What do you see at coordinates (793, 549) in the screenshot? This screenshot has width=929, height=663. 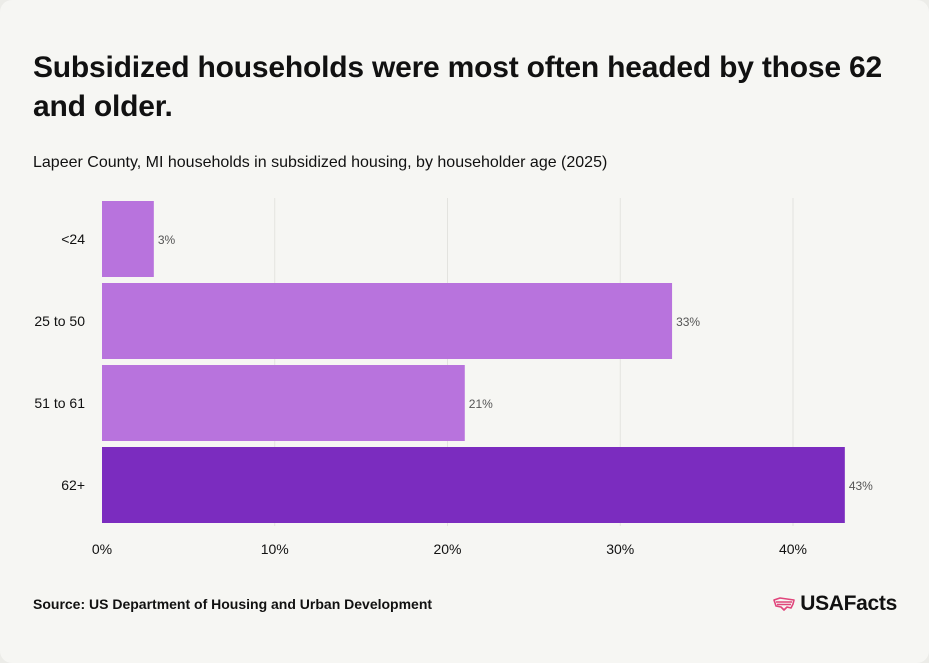 I see `x-tick-label: 40%` at bounding box center [793, 549].